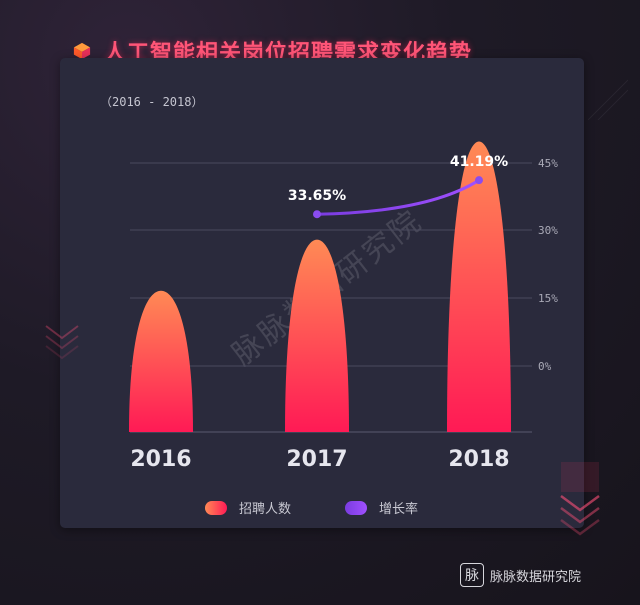 Image resolution: width=640 pixels, height=605 pixels. Describe the element at coordinates (478, 459) in the screenshot. I see `x-tick-label: 2018` at that location.